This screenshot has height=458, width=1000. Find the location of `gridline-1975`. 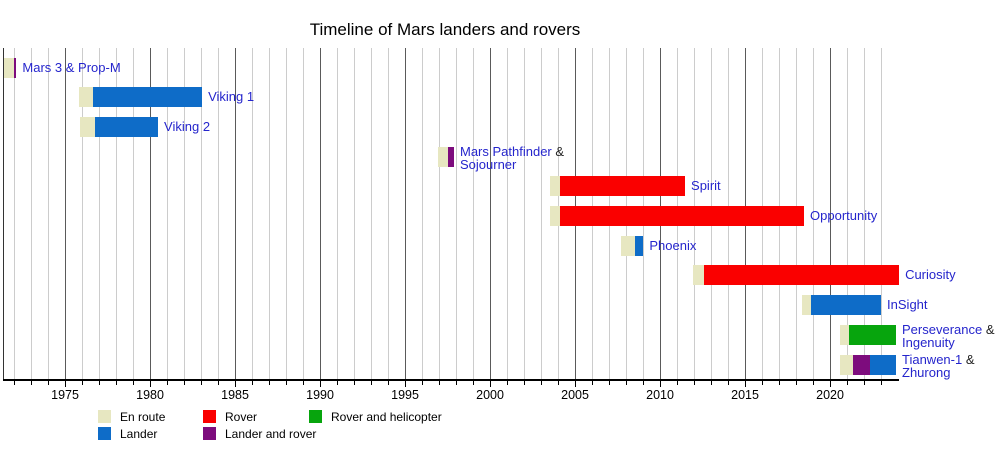

gridline-1975 is located at coordinates (66, 214).